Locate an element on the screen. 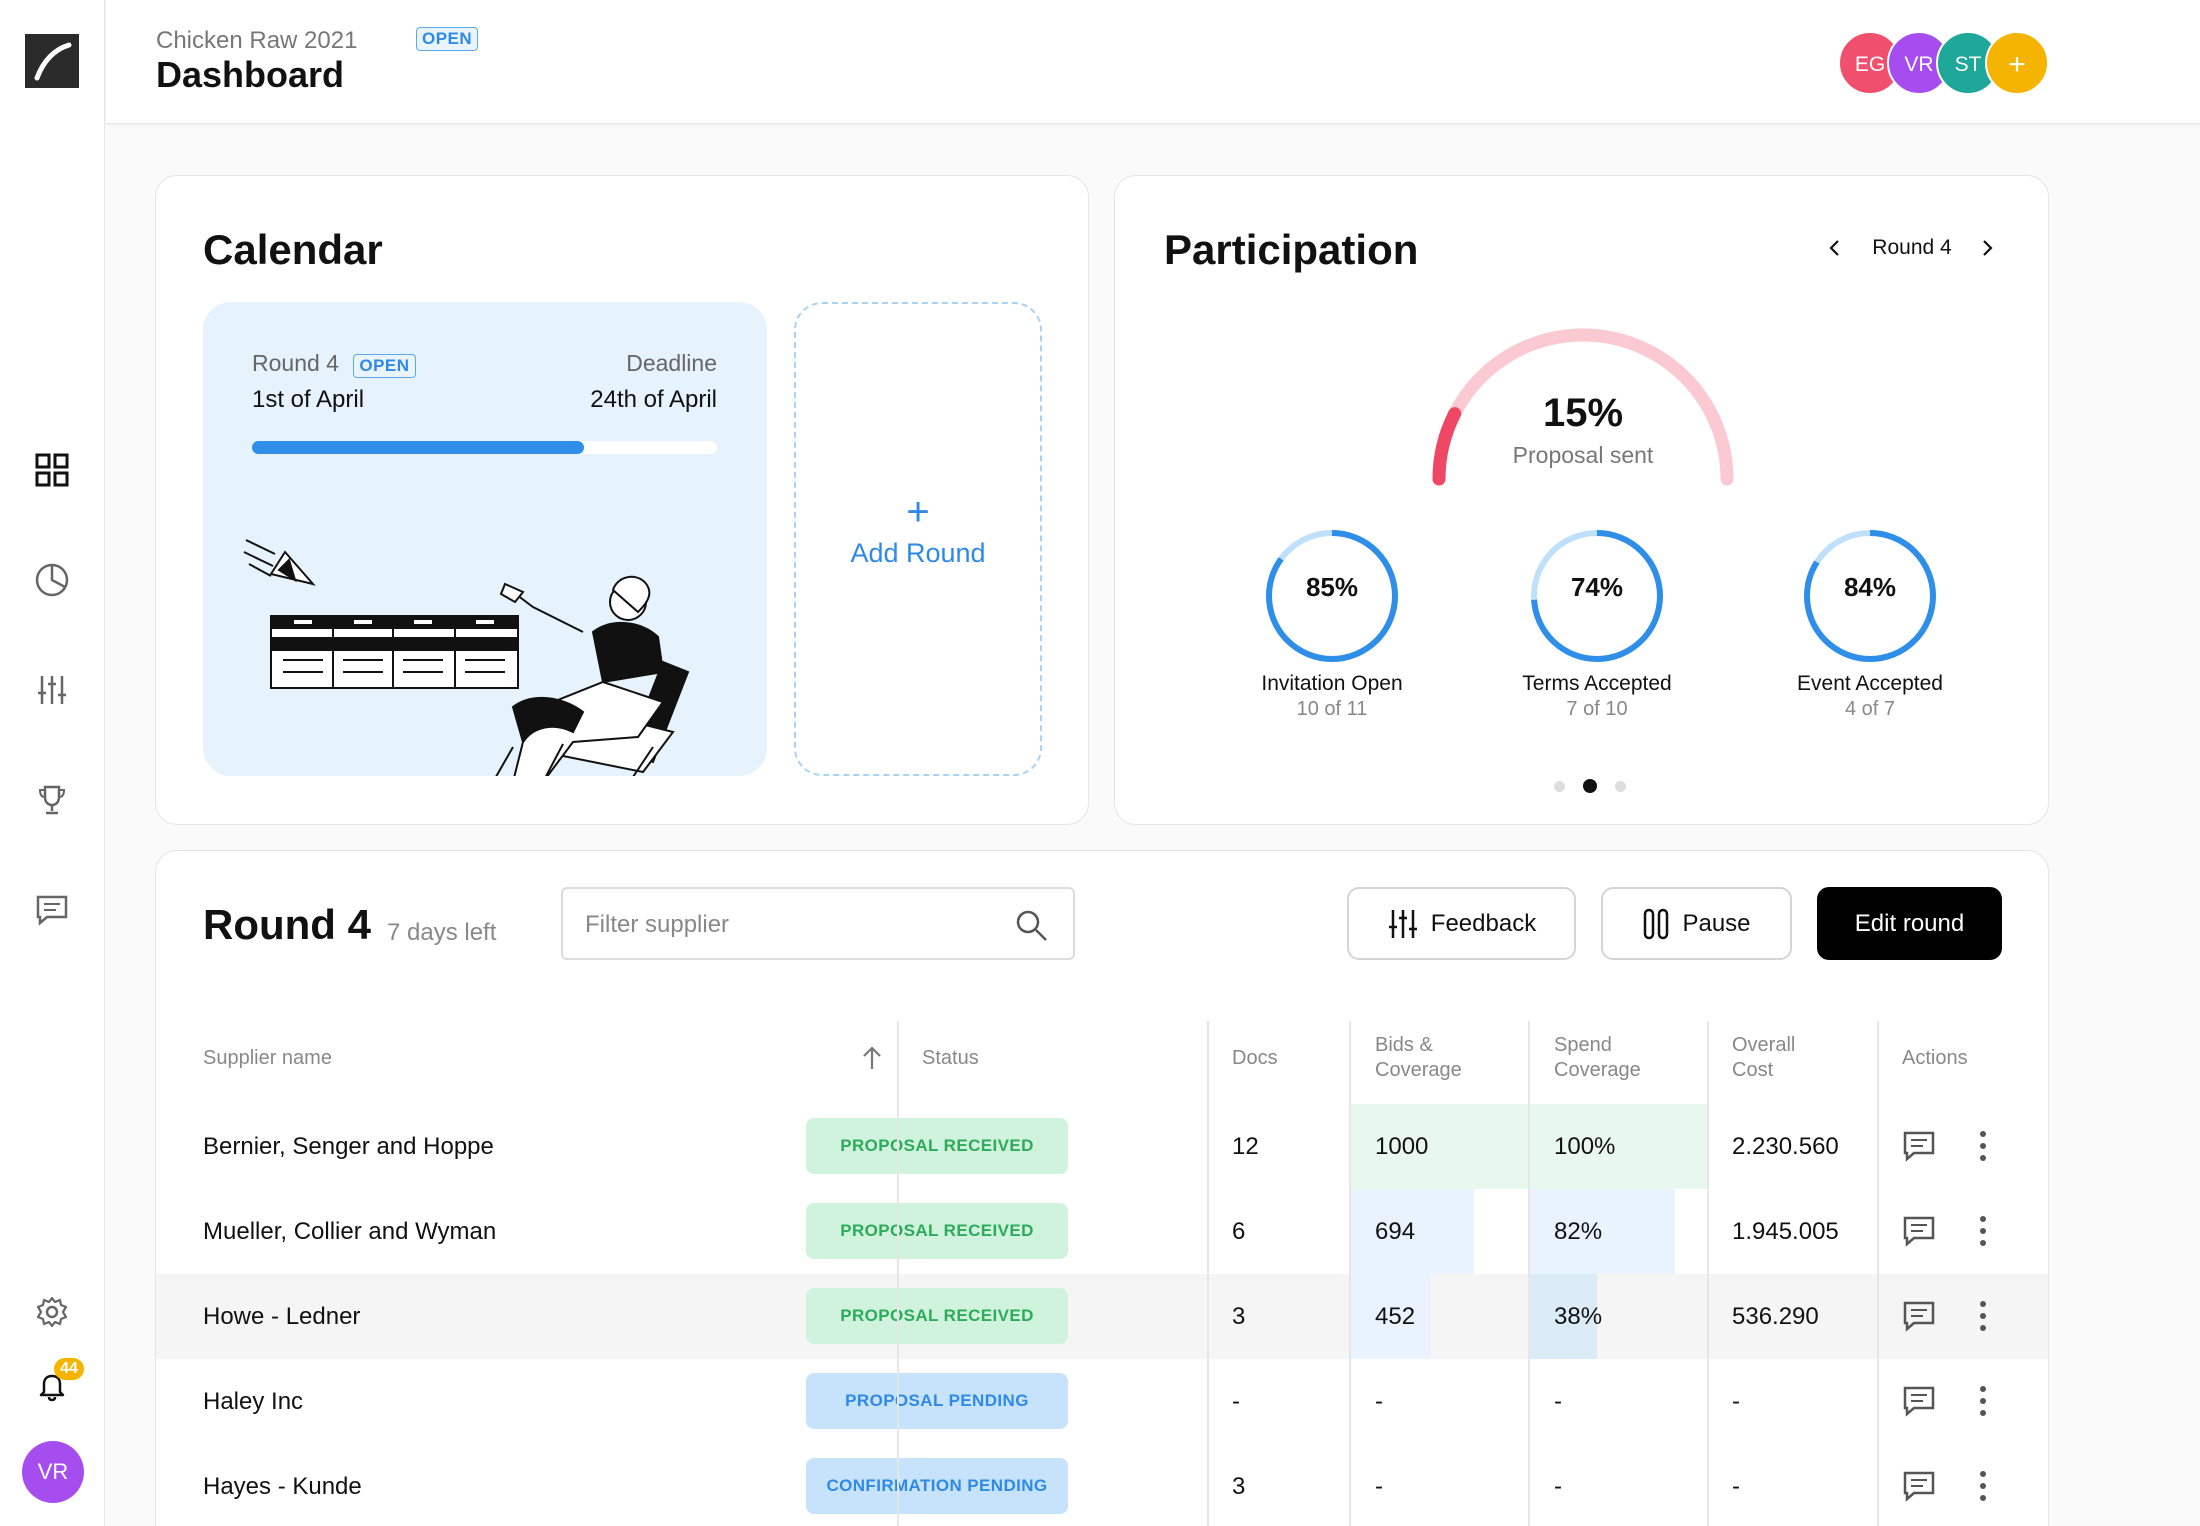 The height and width of the screenshot is (1526, 2200). user-avatar: VR is located at coordinates (53, 1472).